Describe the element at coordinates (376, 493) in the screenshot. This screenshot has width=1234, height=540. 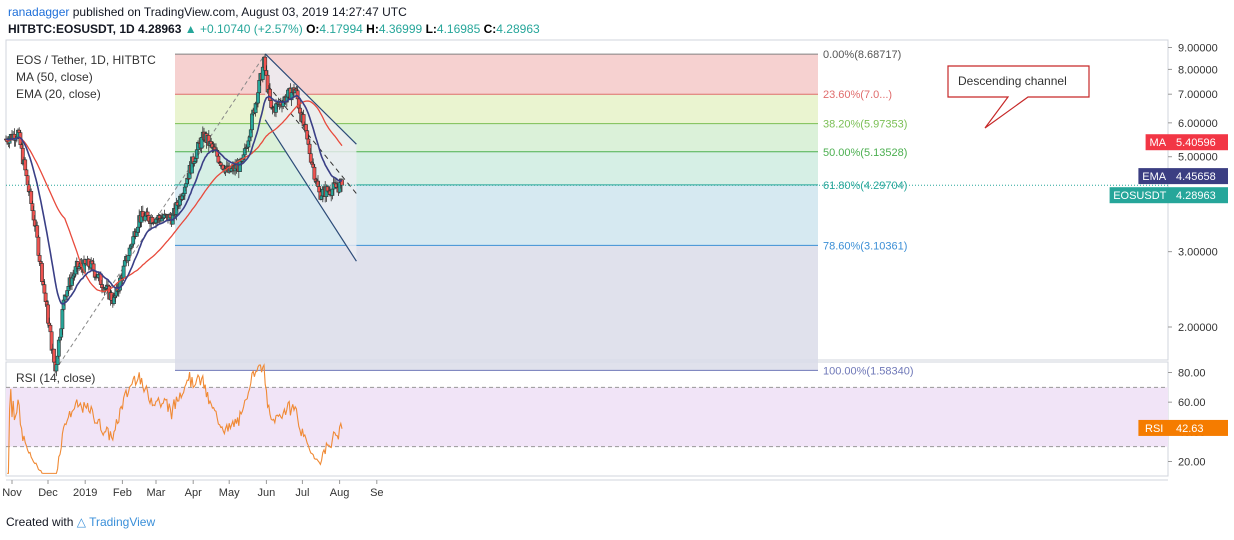
I see `time-tick-label: Se` at that location.